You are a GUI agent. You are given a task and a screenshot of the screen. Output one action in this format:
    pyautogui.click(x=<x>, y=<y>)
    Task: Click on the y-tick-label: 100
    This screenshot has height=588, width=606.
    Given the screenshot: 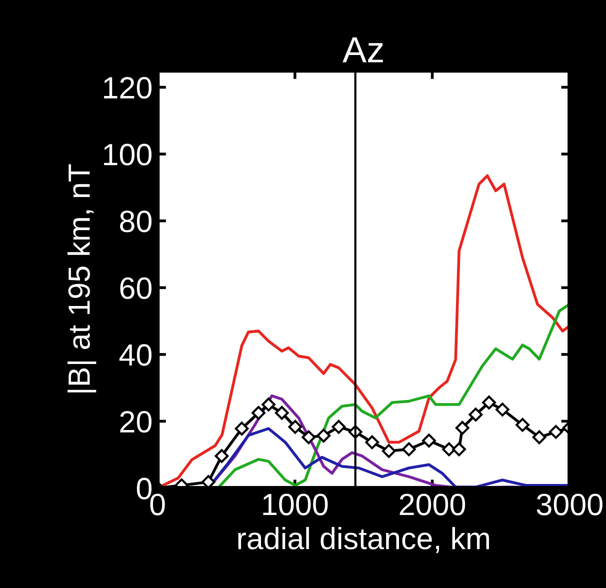 What is the action you would take?
    pyautogui.click(x=128, y=155)
    